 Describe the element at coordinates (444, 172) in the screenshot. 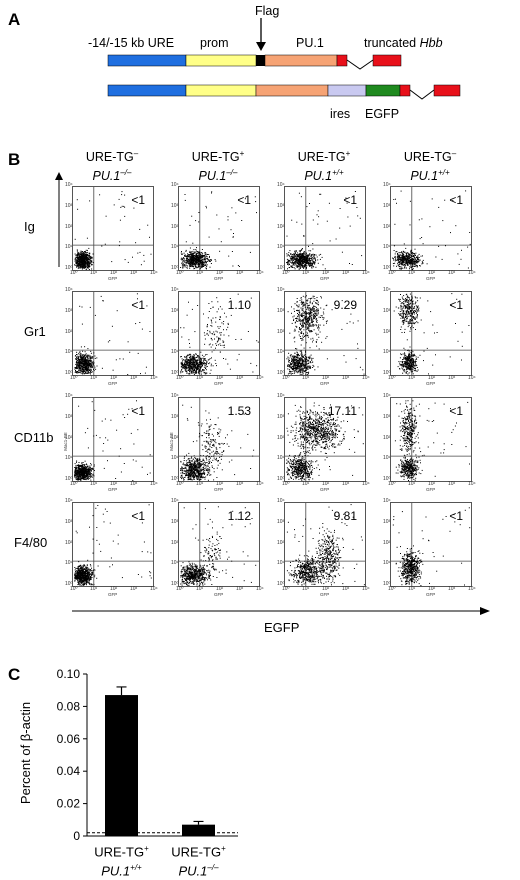

I see `header-sup2: +/+` at that location.